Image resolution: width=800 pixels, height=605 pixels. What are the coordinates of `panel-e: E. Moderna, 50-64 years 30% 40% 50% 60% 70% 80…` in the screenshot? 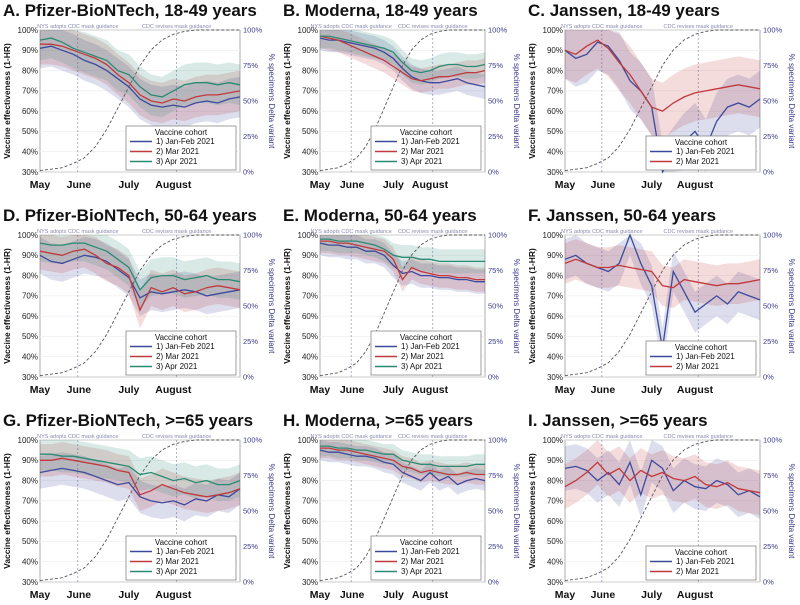 It's located at (401, 301).